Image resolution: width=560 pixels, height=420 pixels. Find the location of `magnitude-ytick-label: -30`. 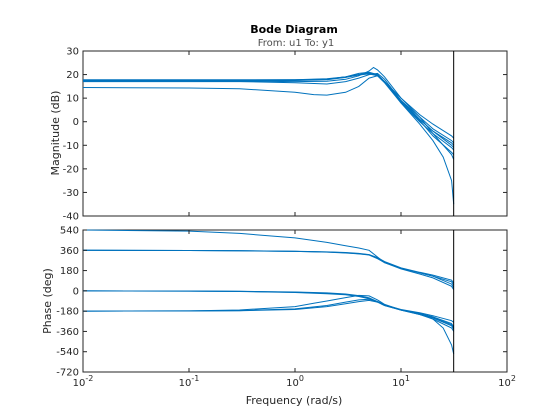

magnitude-ytick-label: -30 is located at coordinates (71, 193).